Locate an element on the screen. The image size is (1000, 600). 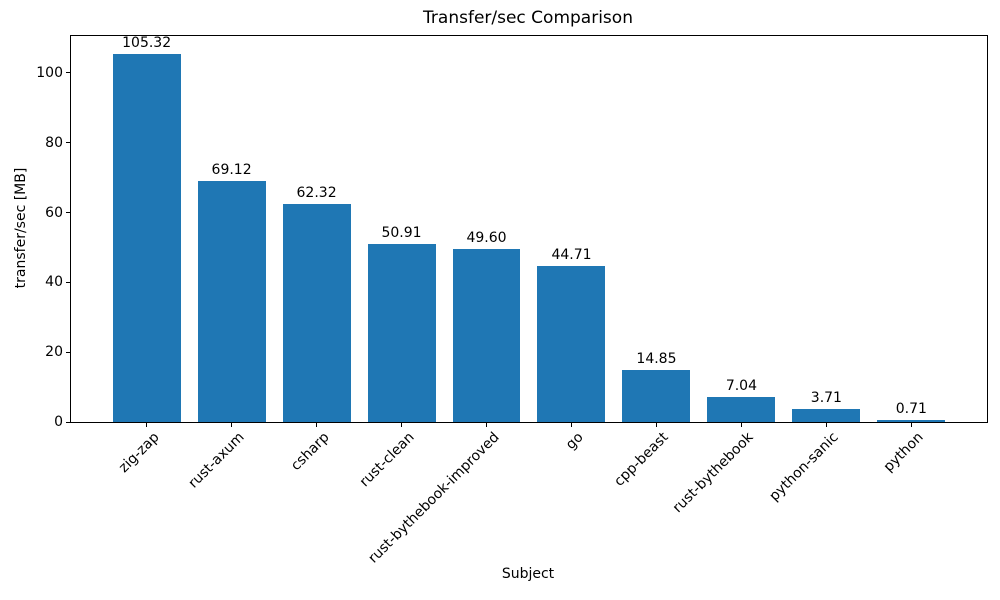
bar-go is located at coordinates (571, 343).